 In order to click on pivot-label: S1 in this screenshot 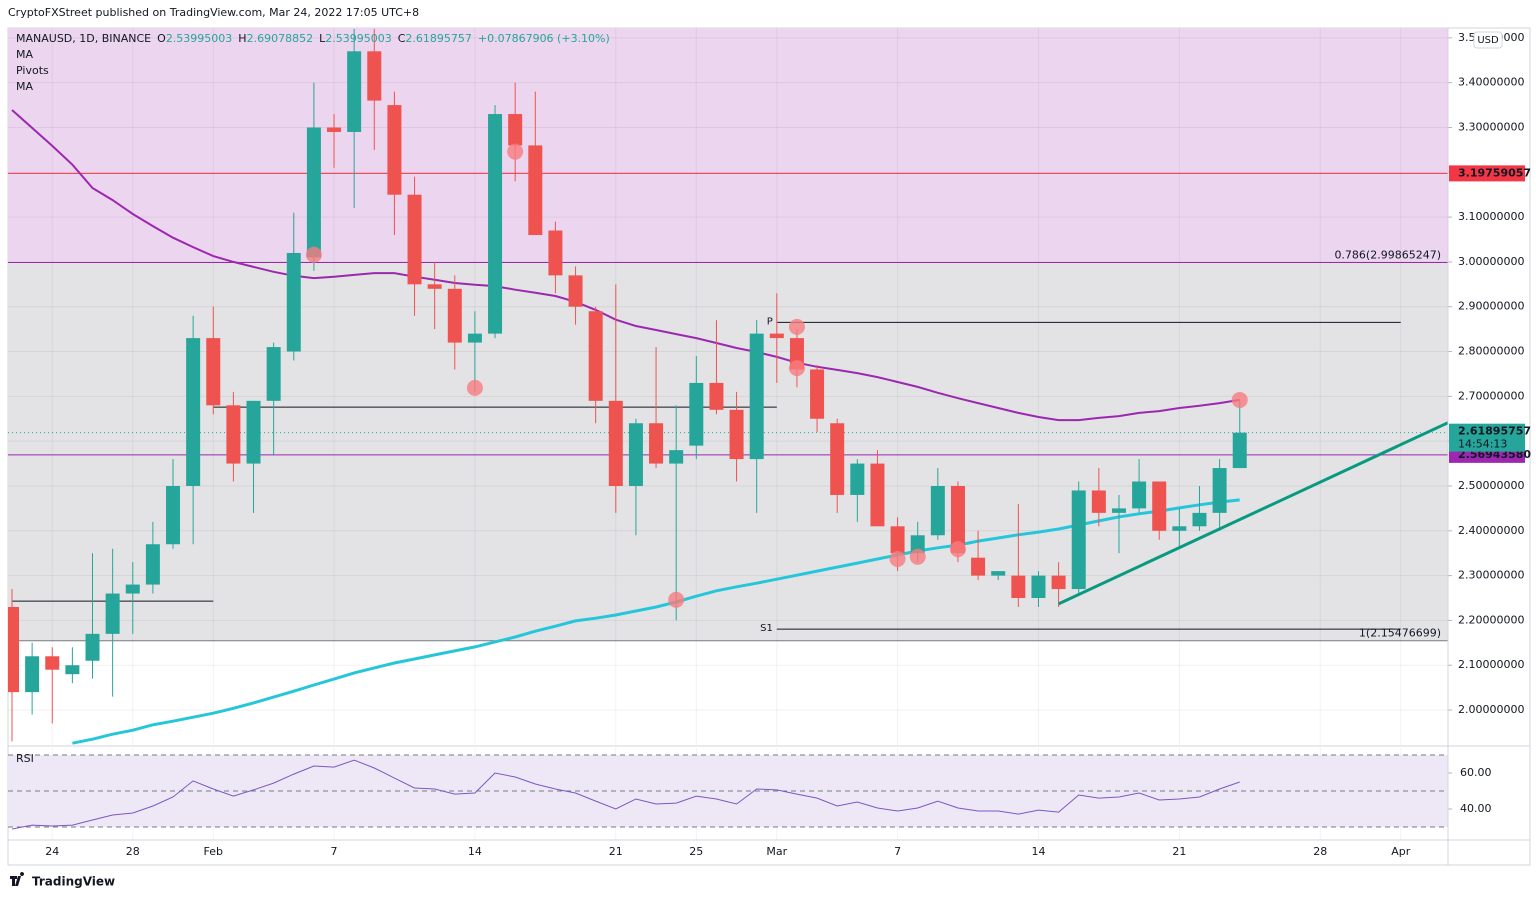, I will do `click(766, 628)`.